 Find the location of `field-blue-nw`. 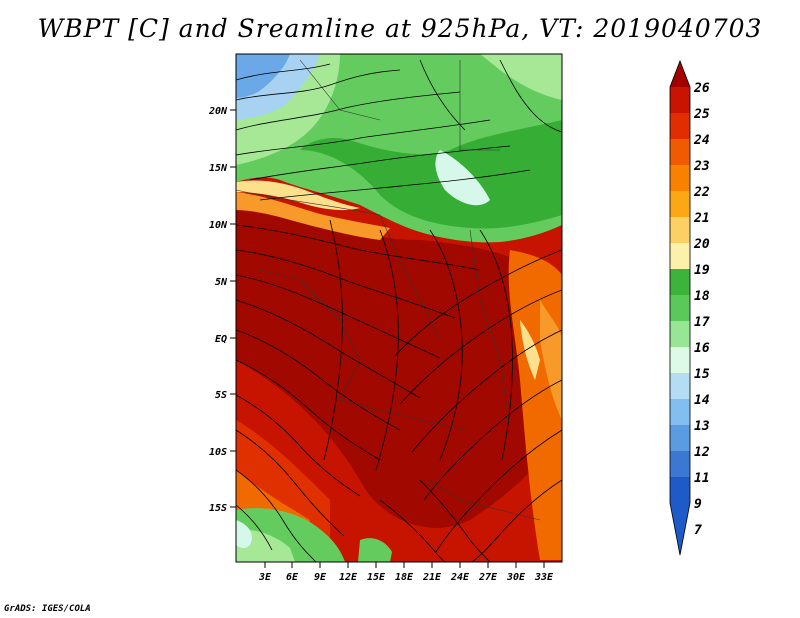

field-blue-nw is located at coordinates (263, 76).